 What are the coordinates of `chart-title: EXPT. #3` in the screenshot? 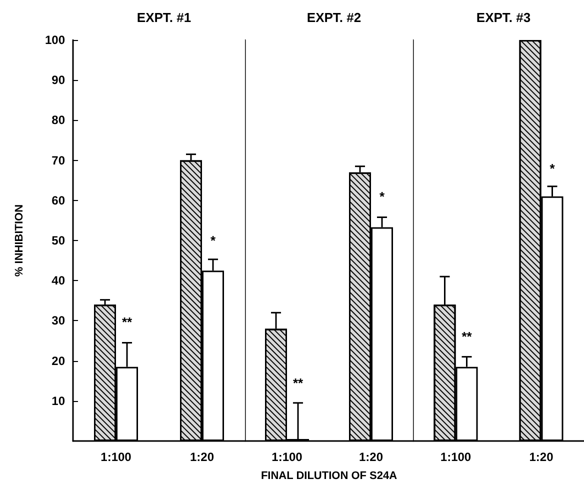 It's located at (503, 17).